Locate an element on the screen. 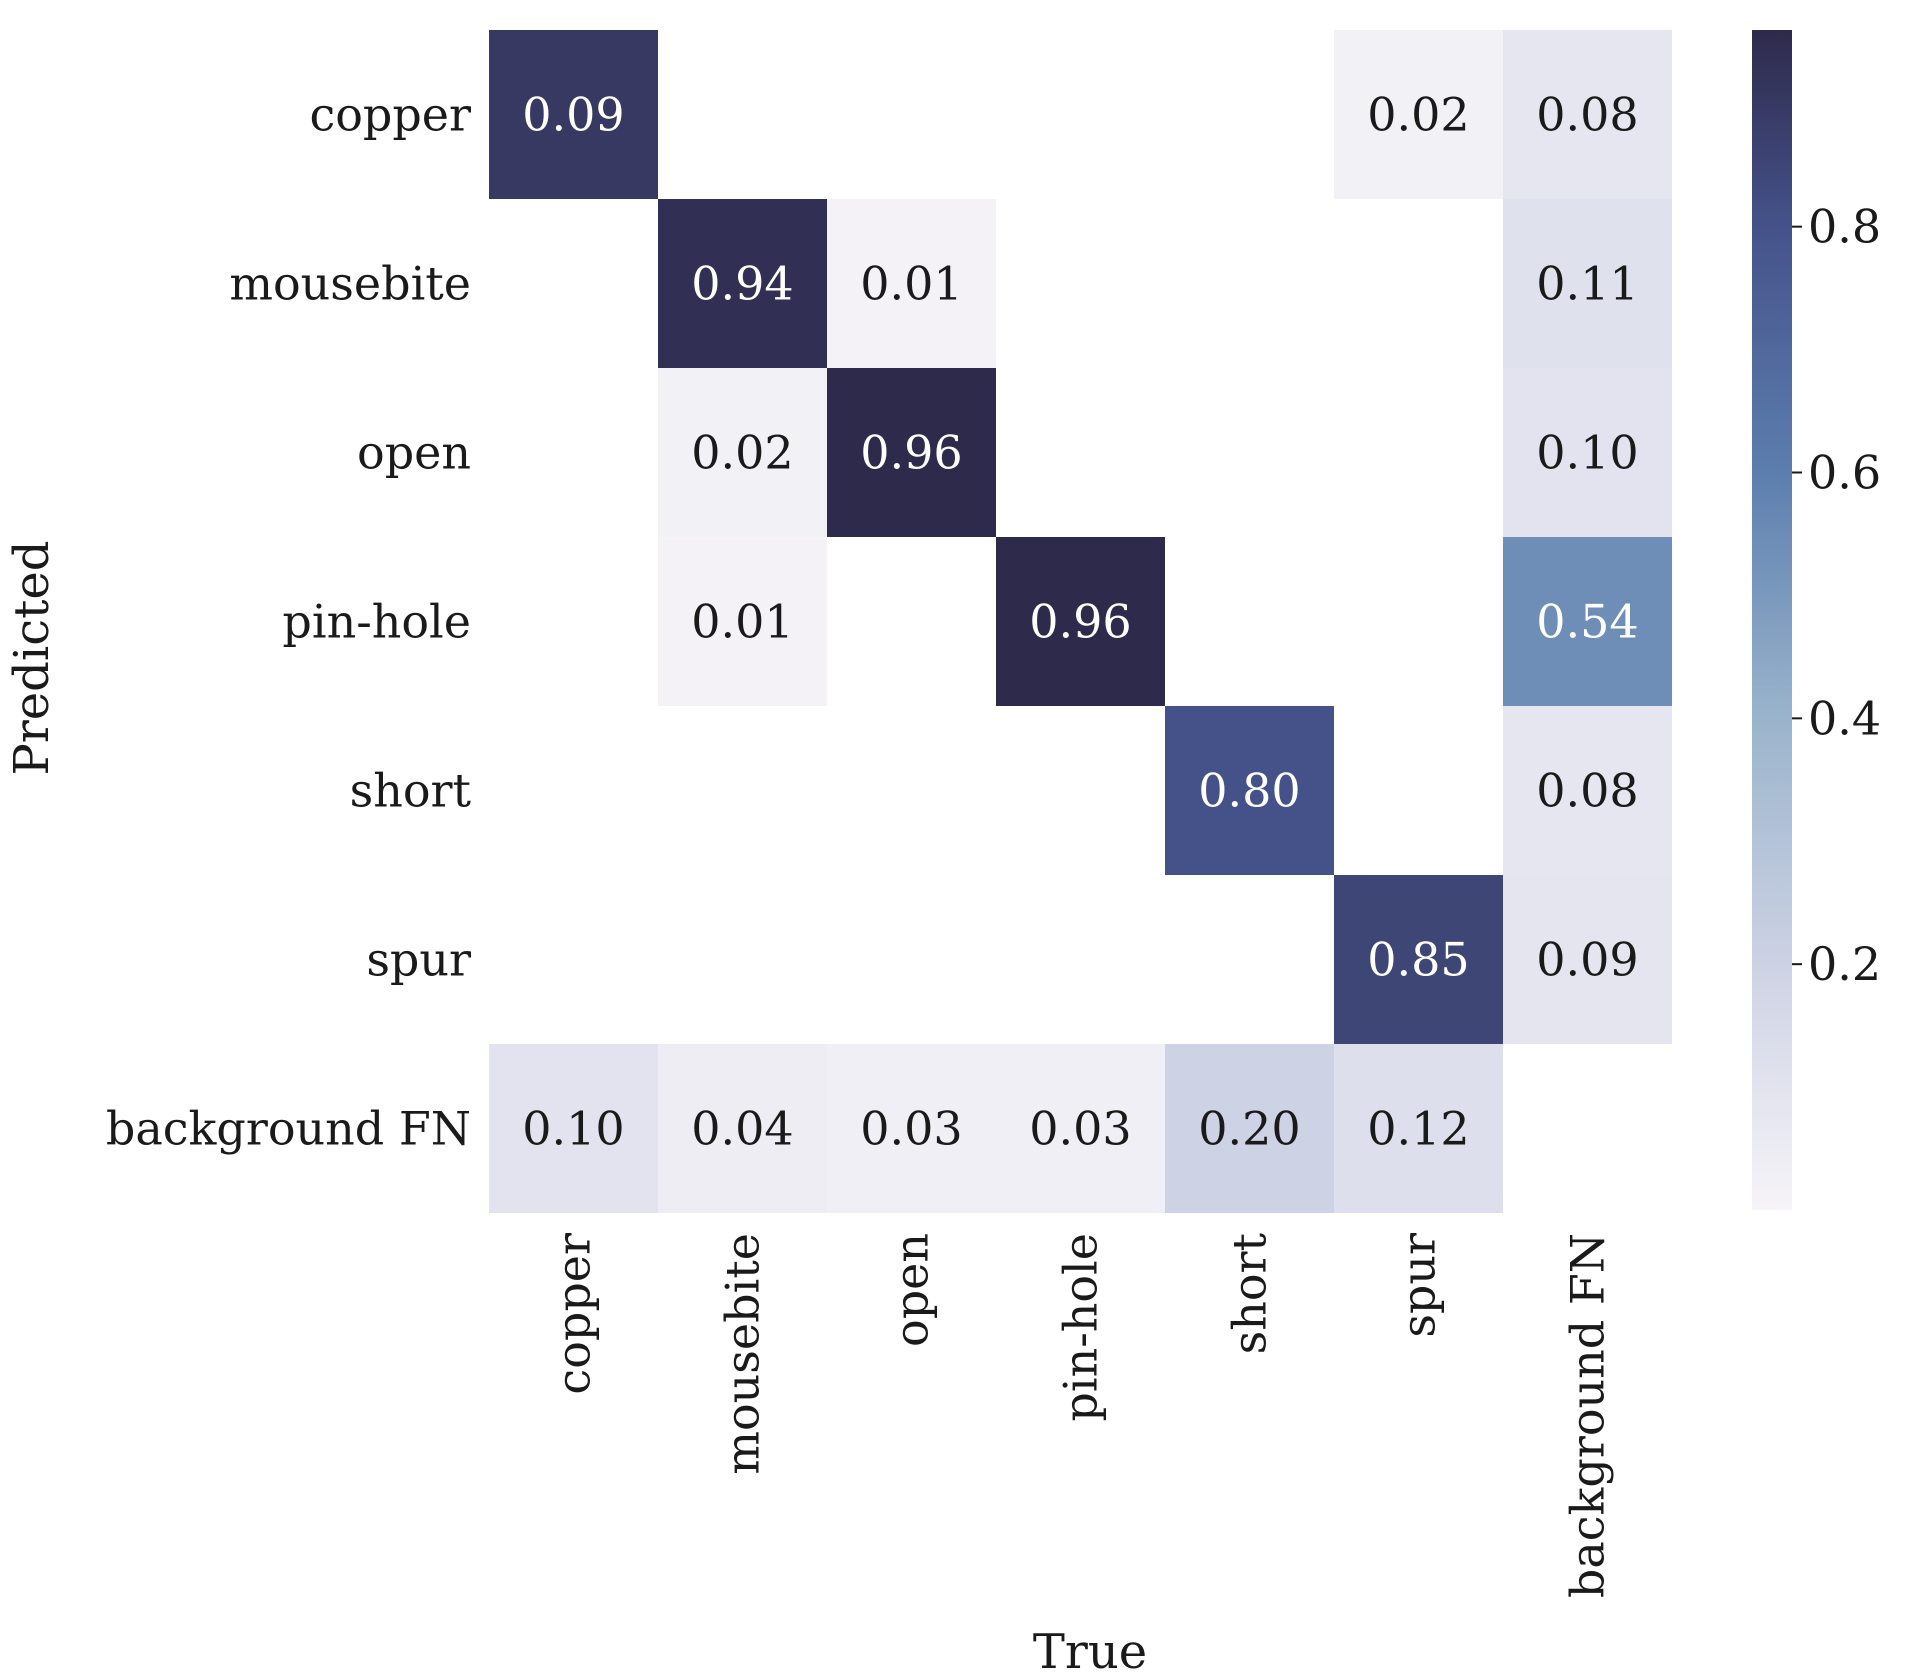 The image size is (1913, 1677). y-tick-label: background FN is located at coordinates (288, 1129).